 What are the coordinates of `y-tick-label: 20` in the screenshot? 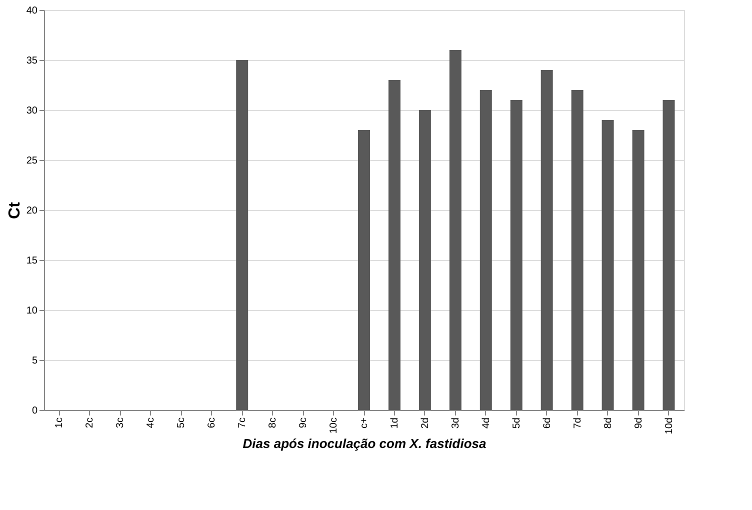 It's located at (32, 211).